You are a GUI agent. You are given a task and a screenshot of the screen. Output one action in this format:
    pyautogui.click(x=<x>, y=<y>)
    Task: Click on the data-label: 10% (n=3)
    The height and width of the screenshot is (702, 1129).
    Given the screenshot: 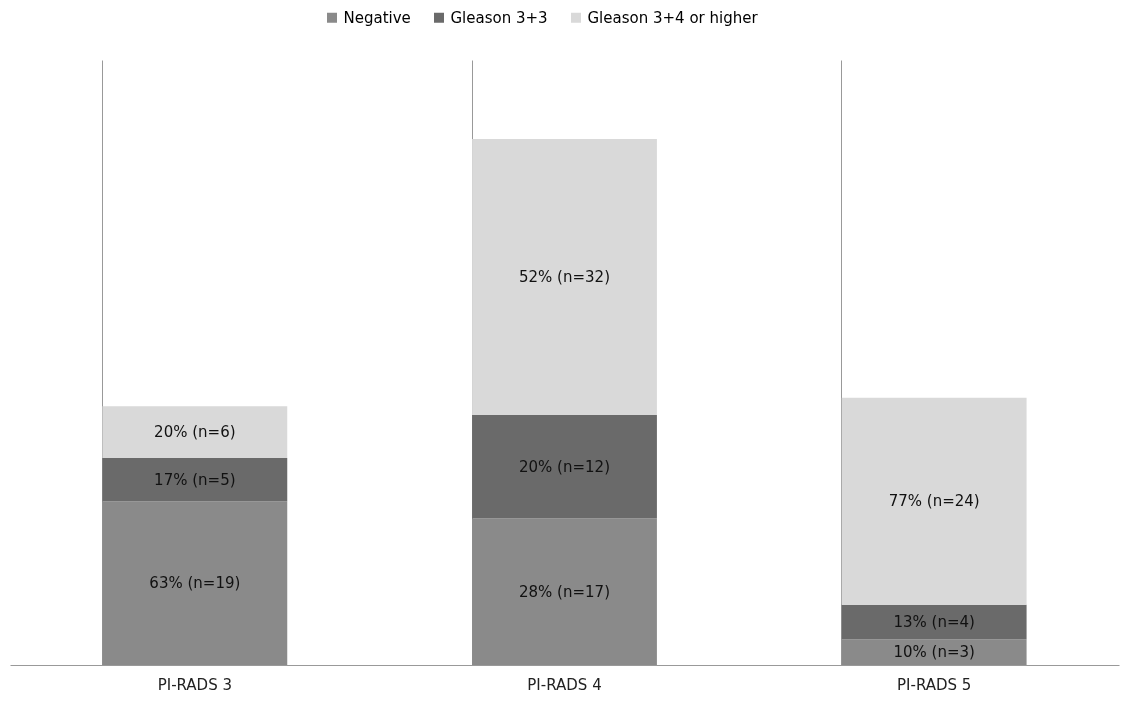 What is the action you would take?
    pyautogui.click(x=934, y=652)
    